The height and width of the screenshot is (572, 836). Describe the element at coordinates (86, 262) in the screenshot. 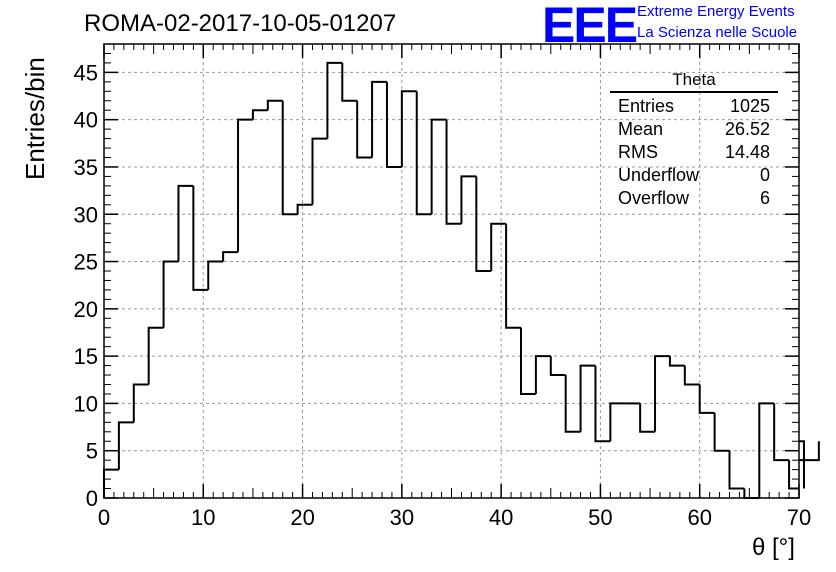

I see `y-tick-label: 25` at that location.